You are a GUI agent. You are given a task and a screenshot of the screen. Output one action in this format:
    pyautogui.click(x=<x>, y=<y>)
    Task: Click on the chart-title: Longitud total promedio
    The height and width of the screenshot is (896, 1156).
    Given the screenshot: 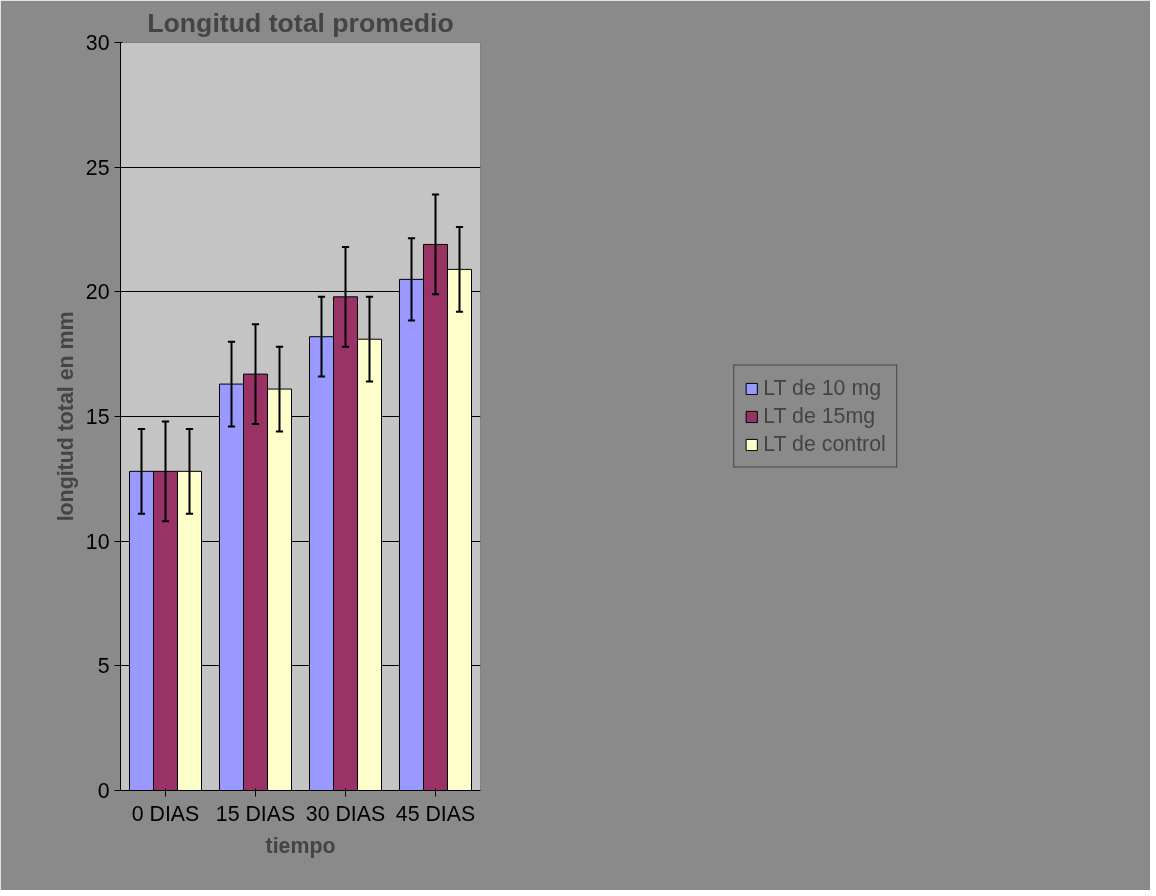 What is the action you would take?
    pyautogui.click(x=300, y=22)
    